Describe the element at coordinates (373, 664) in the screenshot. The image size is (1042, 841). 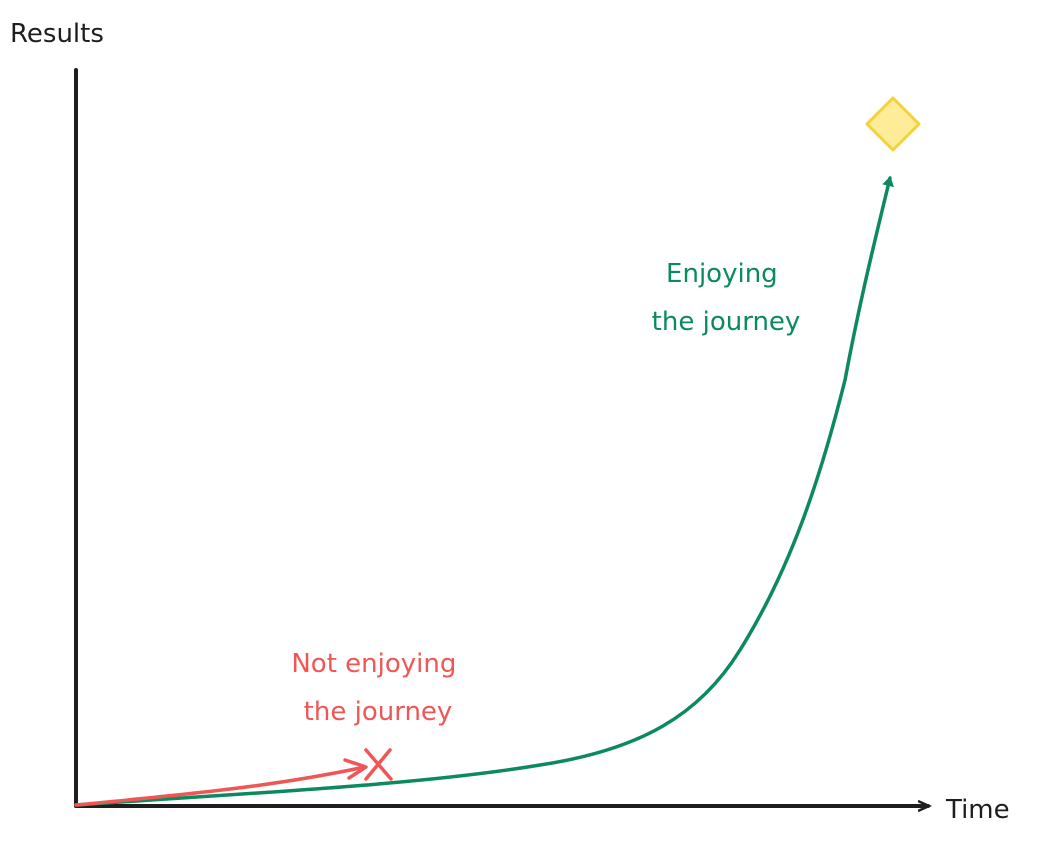
I see `annotation-line: Not enjoying` at that location.